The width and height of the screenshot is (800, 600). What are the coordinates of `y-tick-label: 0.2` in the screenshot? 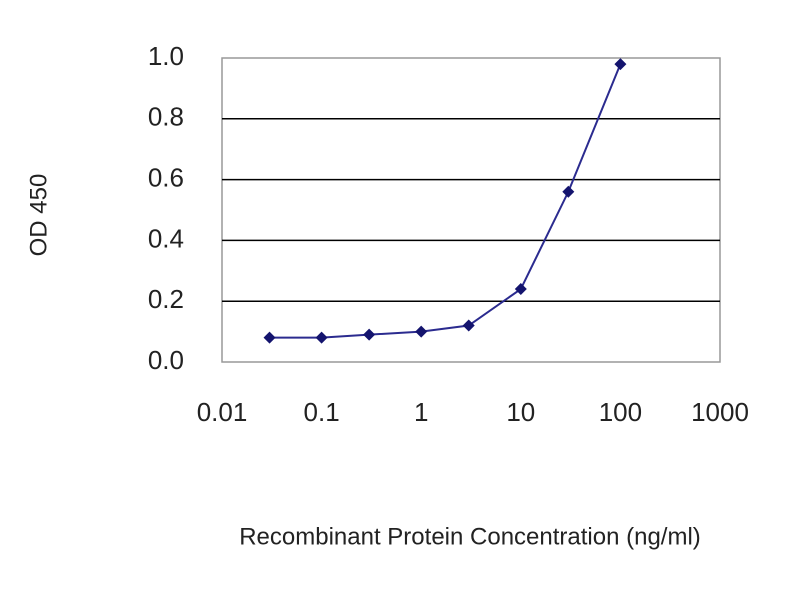 It's located at (166, 299).